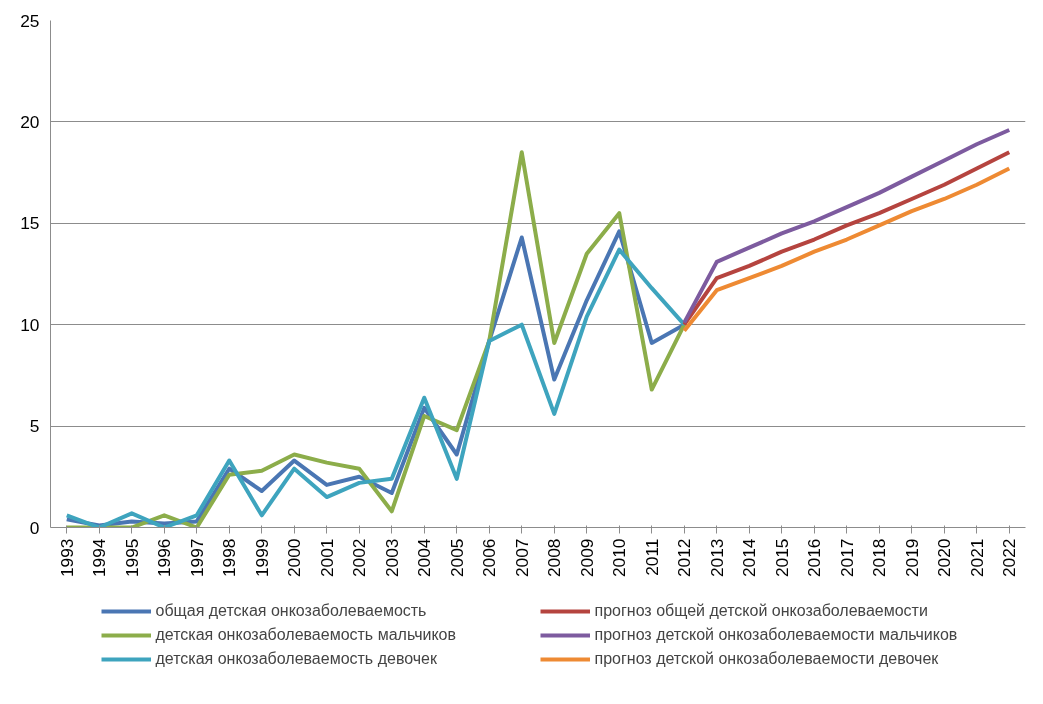 This screenshot has height=704, width=1043. I want to click on x-tick-label: 2001, so click(326, 558).